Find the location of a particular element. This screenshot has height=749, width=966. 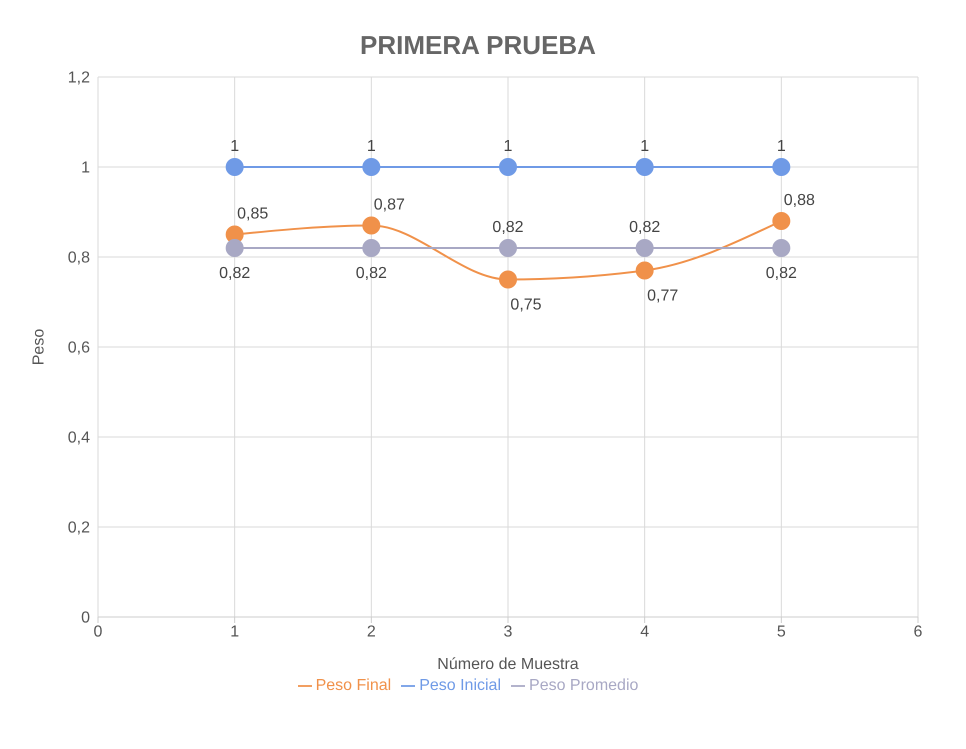

legend-label: Peso Promedio is located at coordinates (583, 685).